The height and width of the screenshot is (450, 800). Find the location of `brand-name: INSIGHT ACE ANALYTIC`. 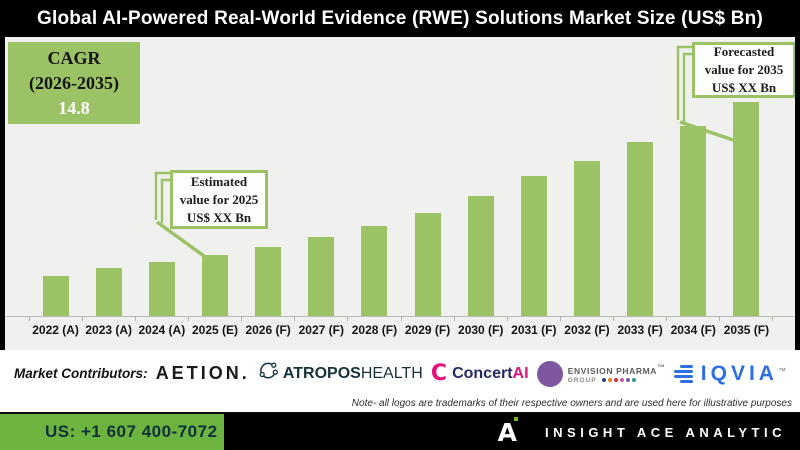

brand-name: INSIGHT ACE ANALYTIC is located at coordinates (665, 432).